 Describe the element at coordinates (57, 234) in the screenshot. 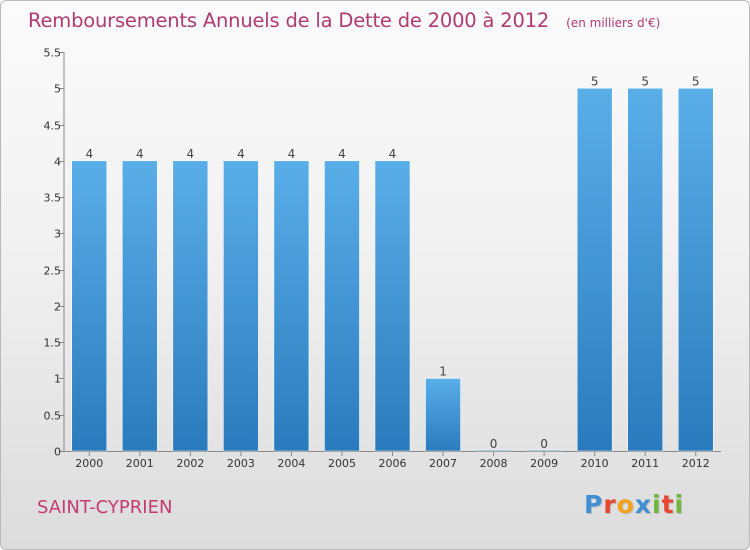

I see `y-tick-label: 3` at that location.